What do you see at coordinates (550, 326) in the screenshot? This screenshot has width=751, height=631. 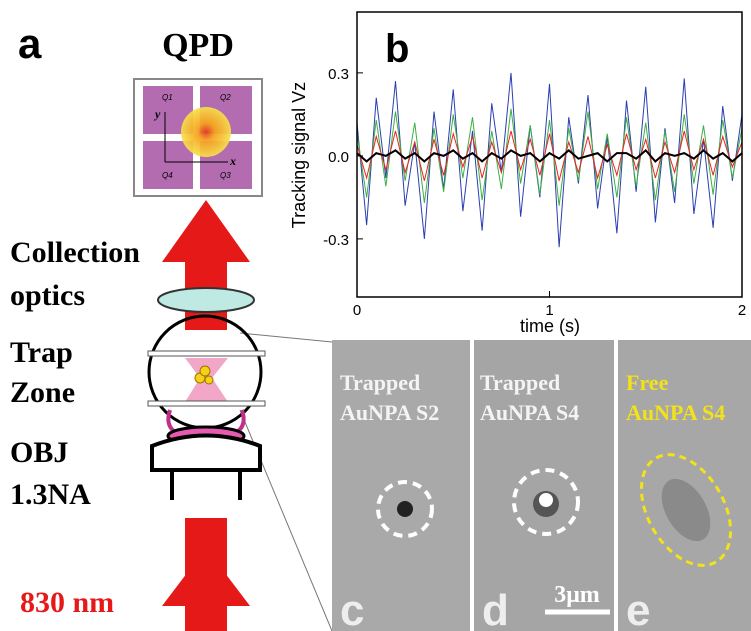 I see `x-axis-label: time (s)` at bounding box center [550, 326].